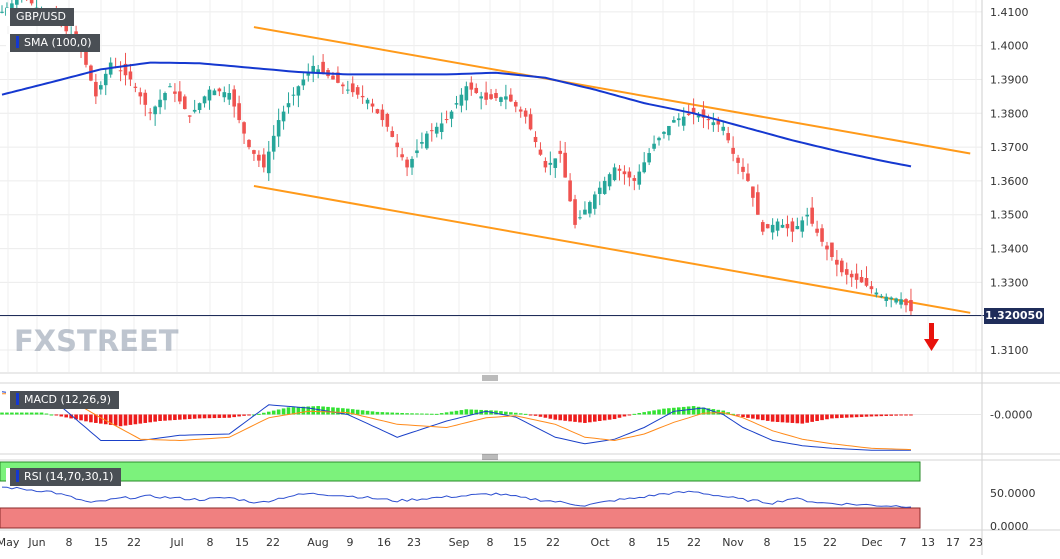  Describe the element at coordinates (10, 542) in the screenshot. I see `date-tick-label: May` at that location.